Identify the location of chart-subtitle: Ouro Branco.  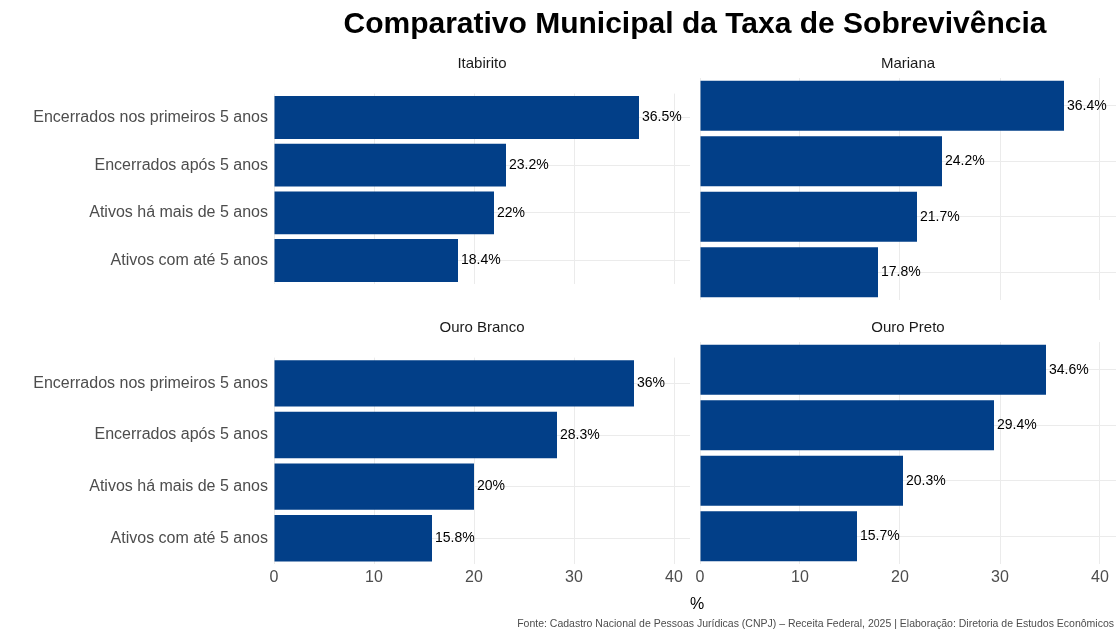
(482, 326).